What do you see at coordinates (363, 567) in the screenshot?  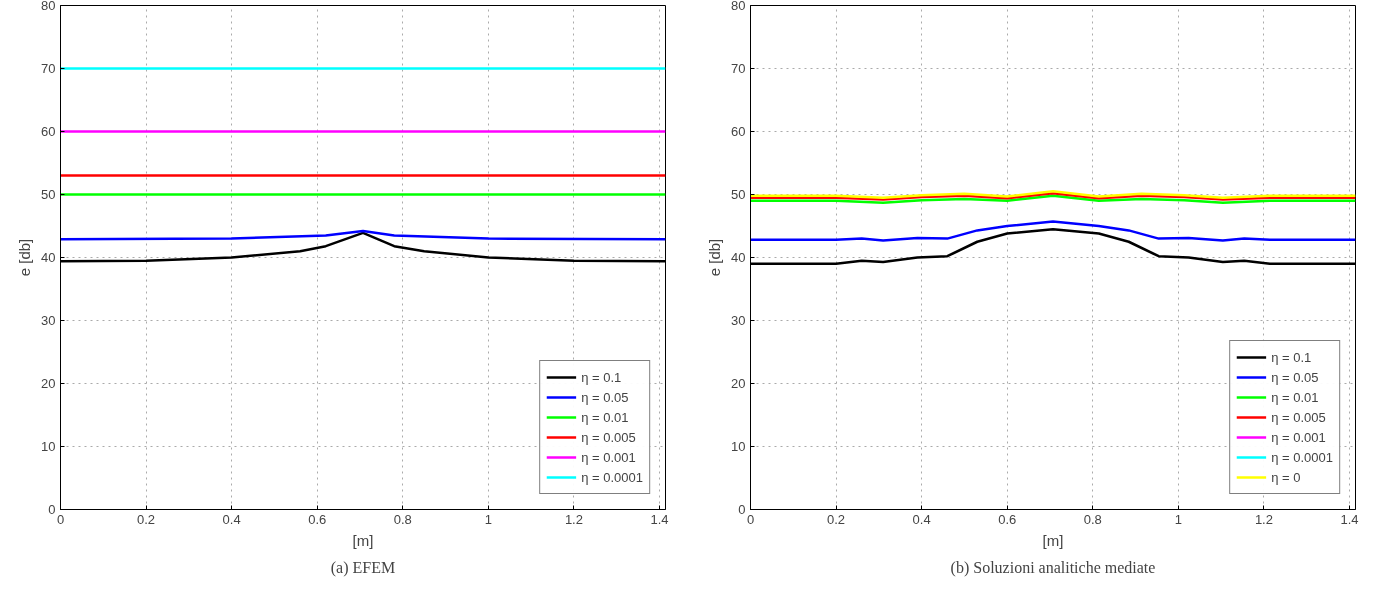 I see `text: (a) EFEM` at bounding box center [363, 567].